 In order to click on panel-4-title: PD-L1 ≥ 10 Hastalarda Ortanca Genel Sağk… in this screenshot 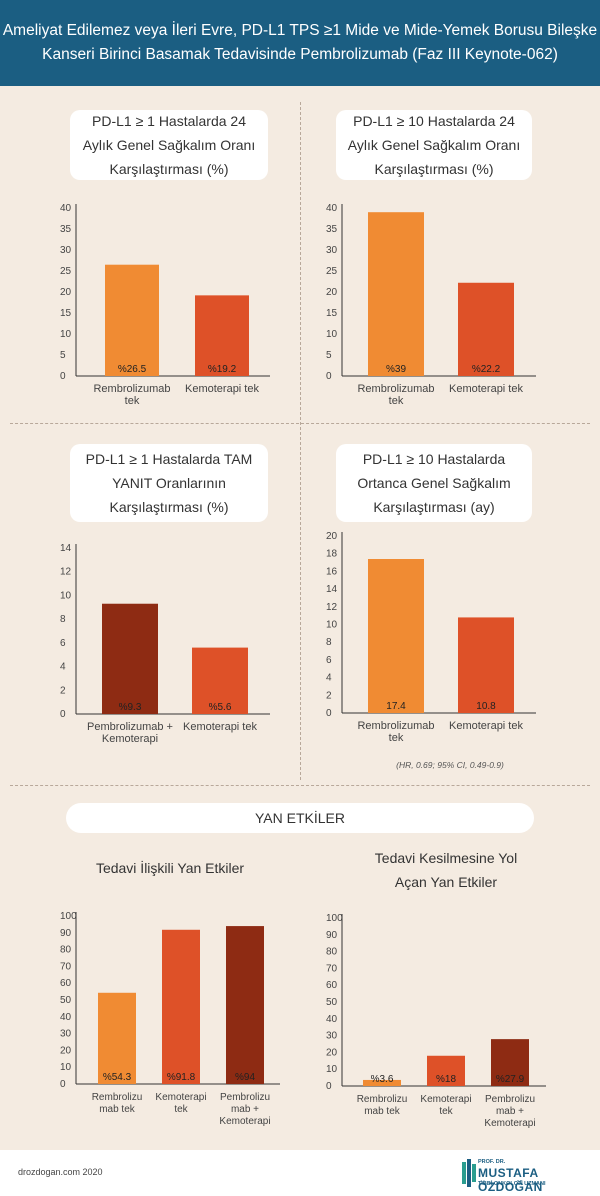, I will do `click(434, 483)`.